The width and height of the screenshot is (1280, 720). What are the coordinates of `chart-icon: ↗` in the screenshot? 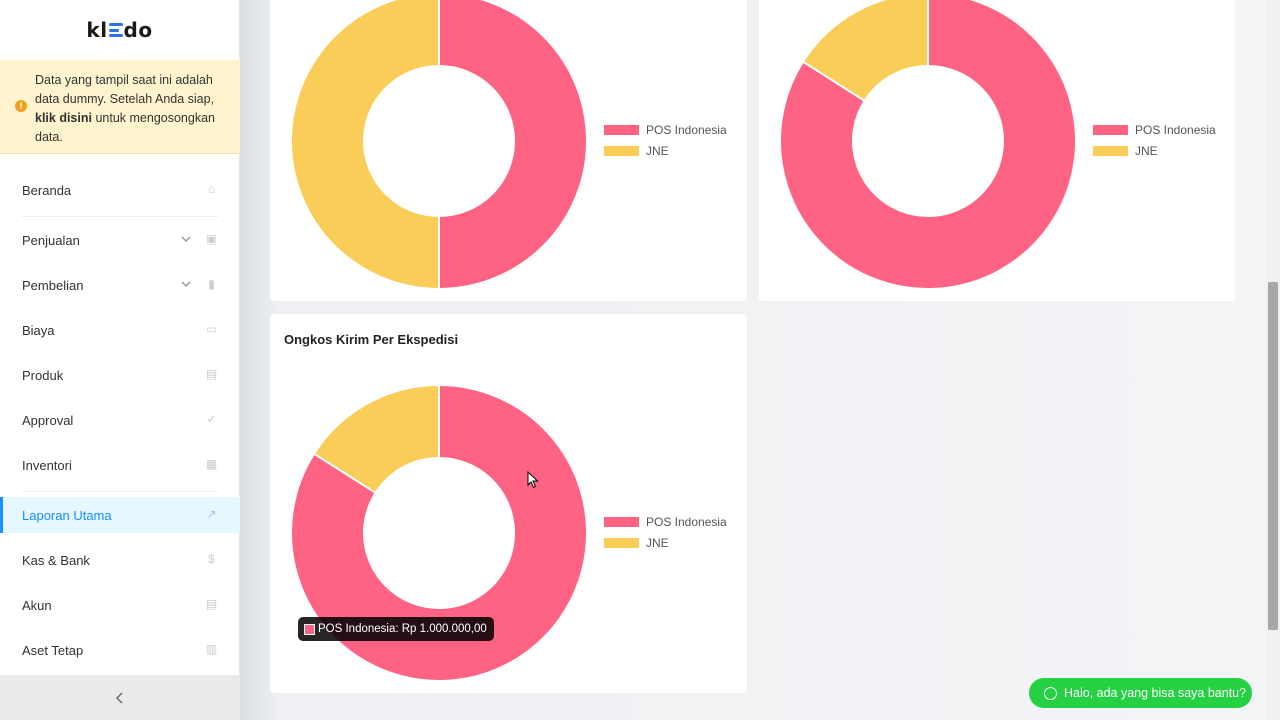 It's located at (211, 514).